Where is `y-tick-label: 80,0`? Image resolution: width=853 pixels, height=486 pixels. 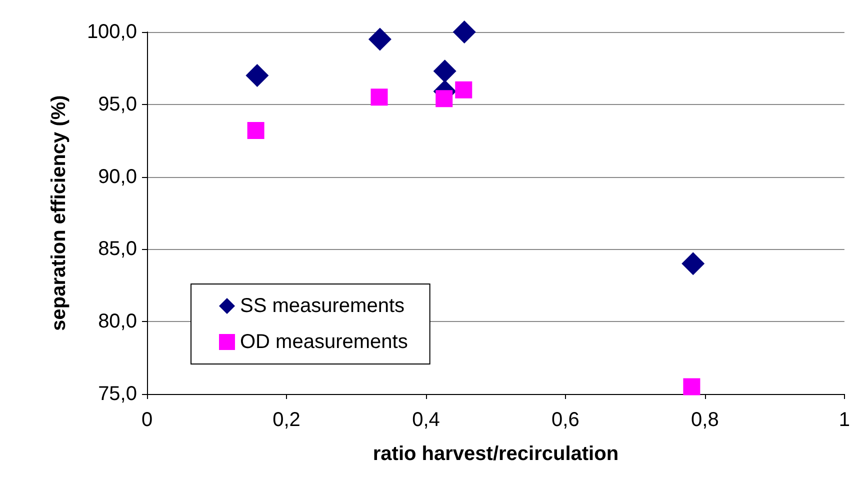
y-tick-label: 80,0 is located at coordinates (117, 321).